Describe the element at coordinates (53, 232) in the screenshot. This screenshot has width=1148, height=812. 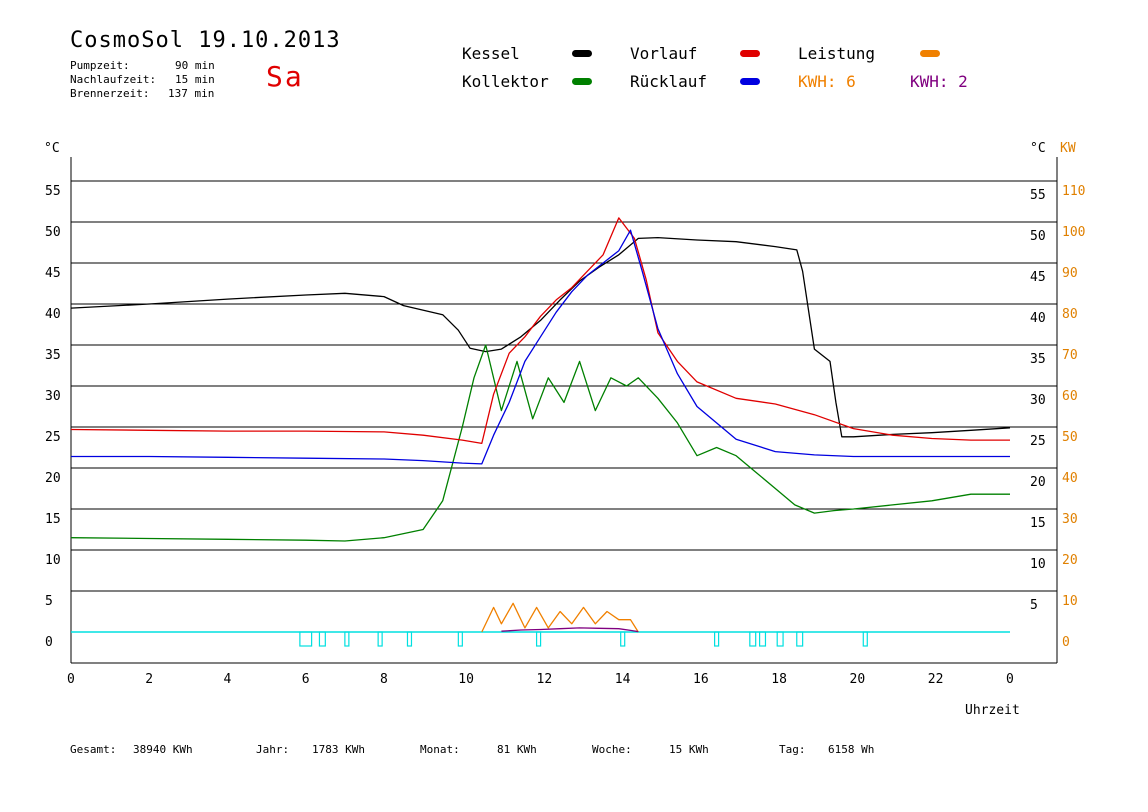
I see `y-tick-label-left: 50` at that location.